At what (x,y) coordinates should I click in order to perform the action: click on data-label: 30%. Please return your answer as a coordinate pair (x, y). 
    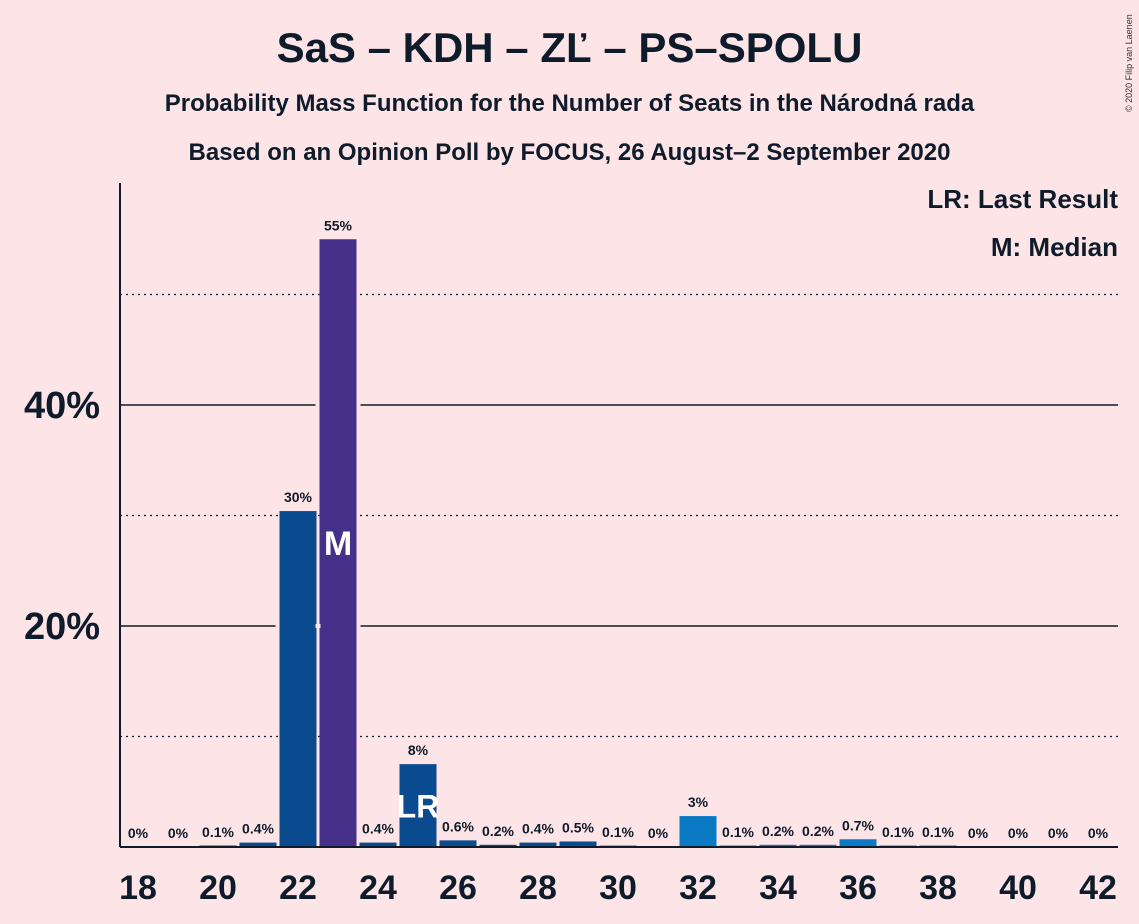
    Looking at the image, I should click on (298, 497).